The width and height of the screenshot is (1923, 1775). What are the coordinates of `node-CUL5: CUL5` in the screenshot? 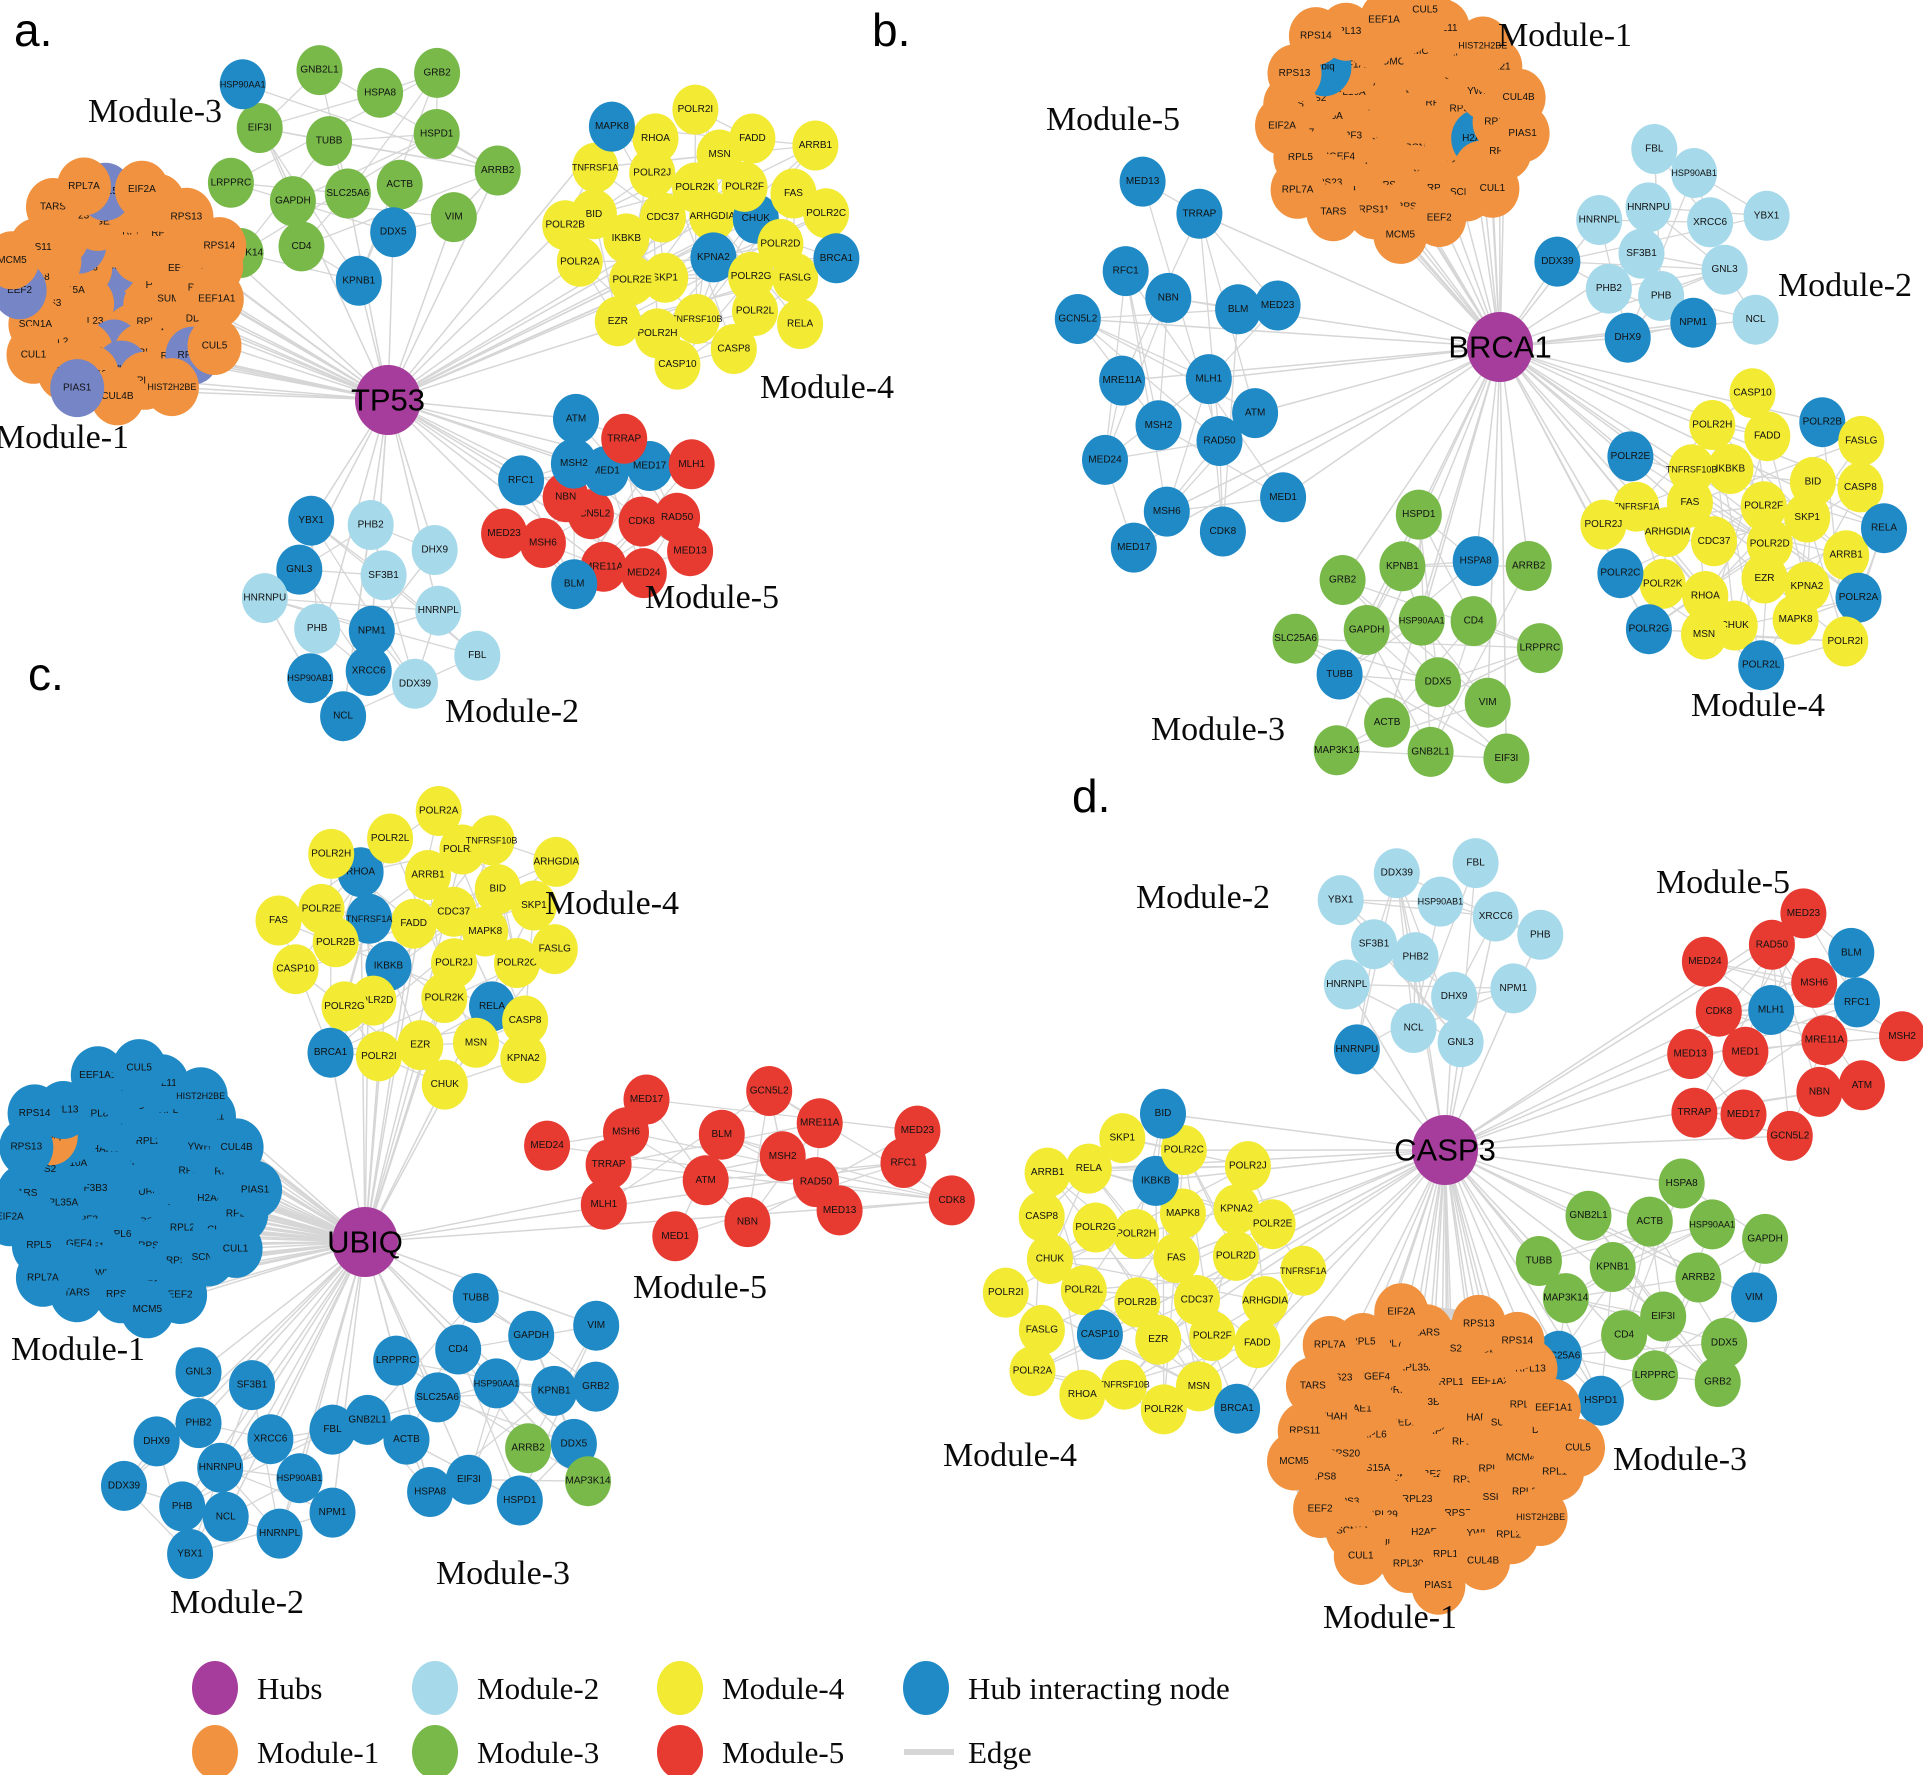 It's located at (1425, 19).